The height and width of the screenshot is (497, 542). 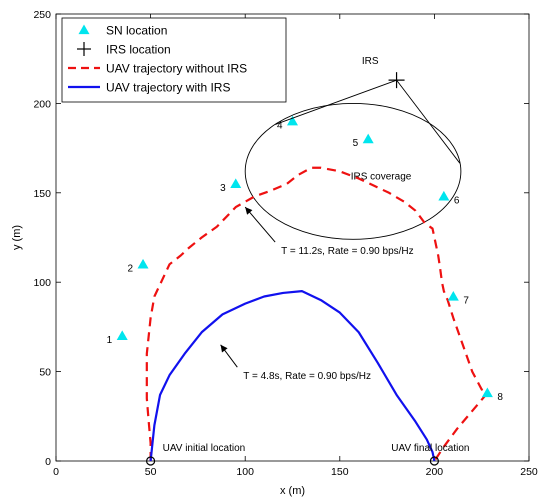 I want to click on uav-initial-marker, so click(x=151, y=461).